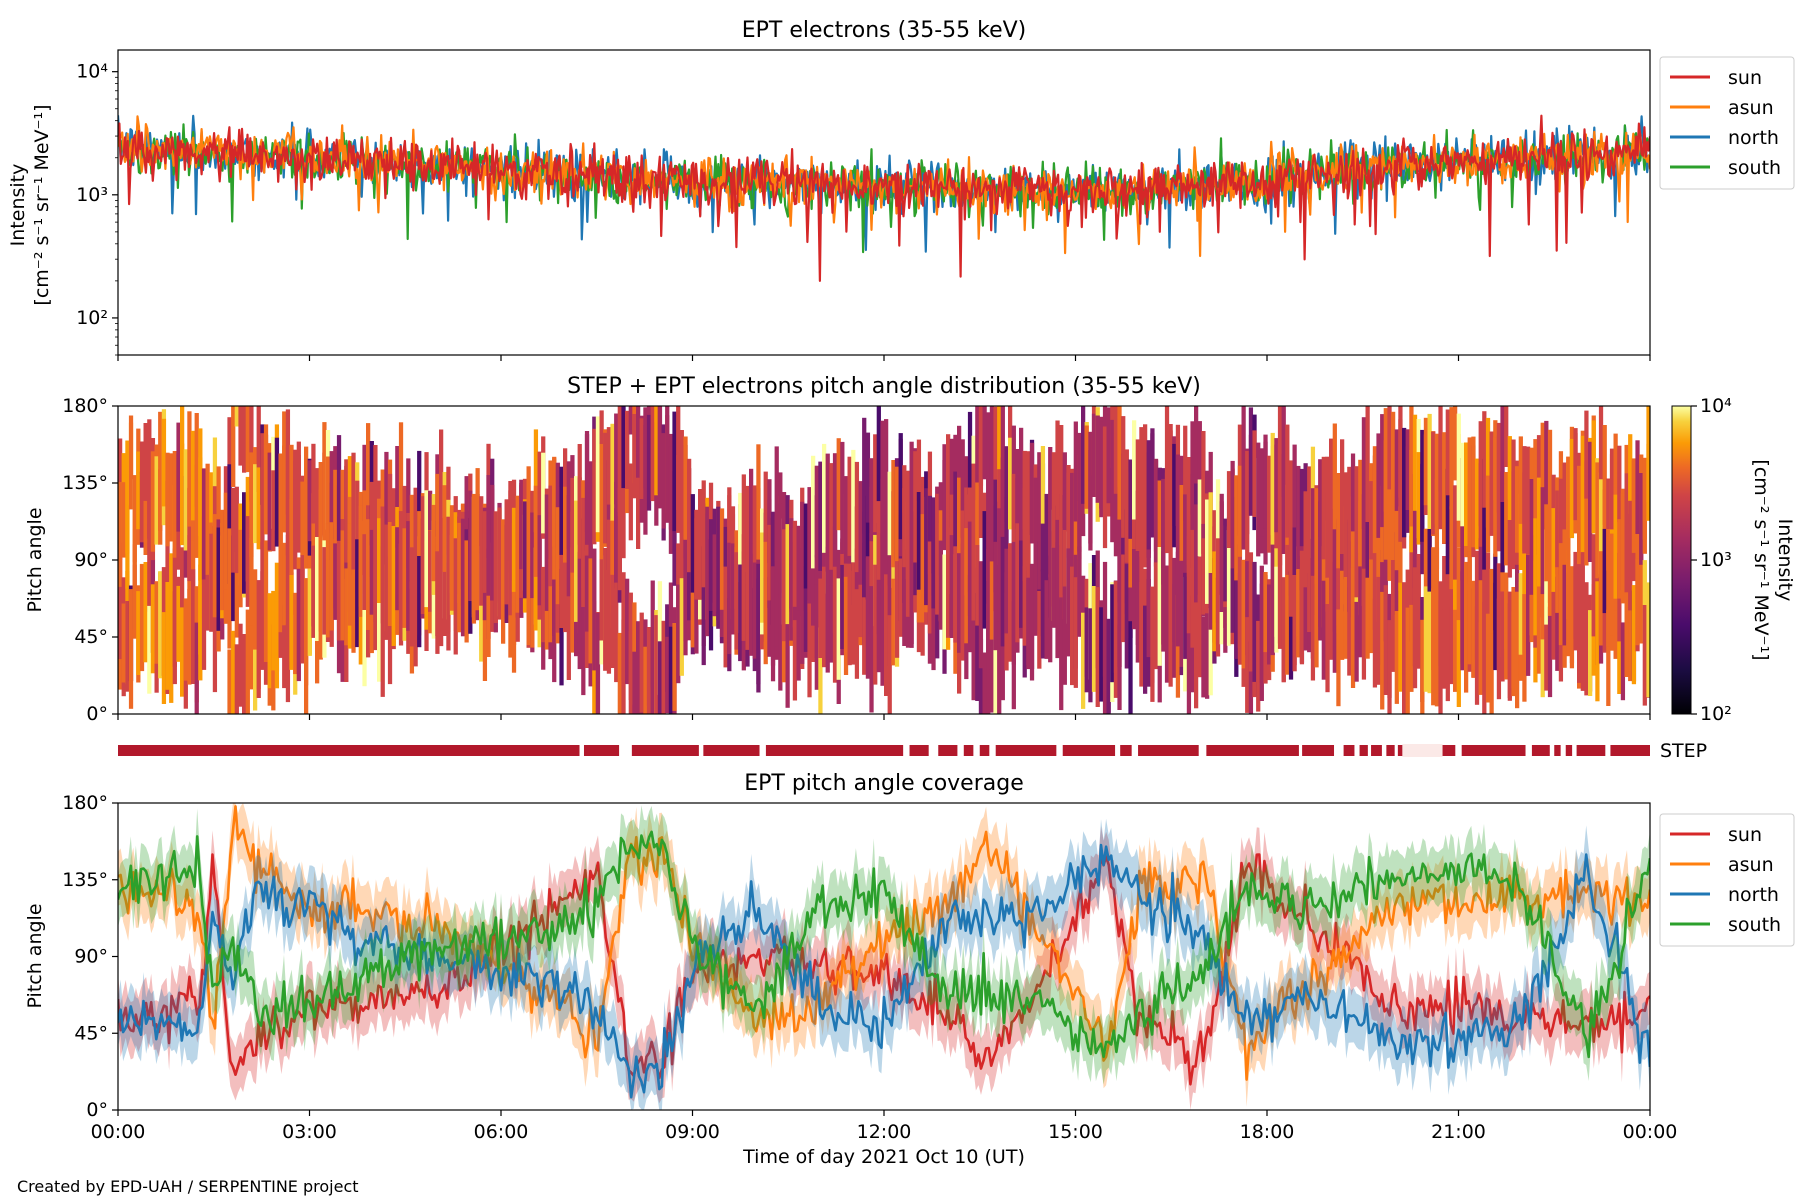 This screenshot has height=1200, width=1800. What do you see at coordinates (884, 198) in the screenshot?
I see `series-line-sun` at bounding box center [884, 198].